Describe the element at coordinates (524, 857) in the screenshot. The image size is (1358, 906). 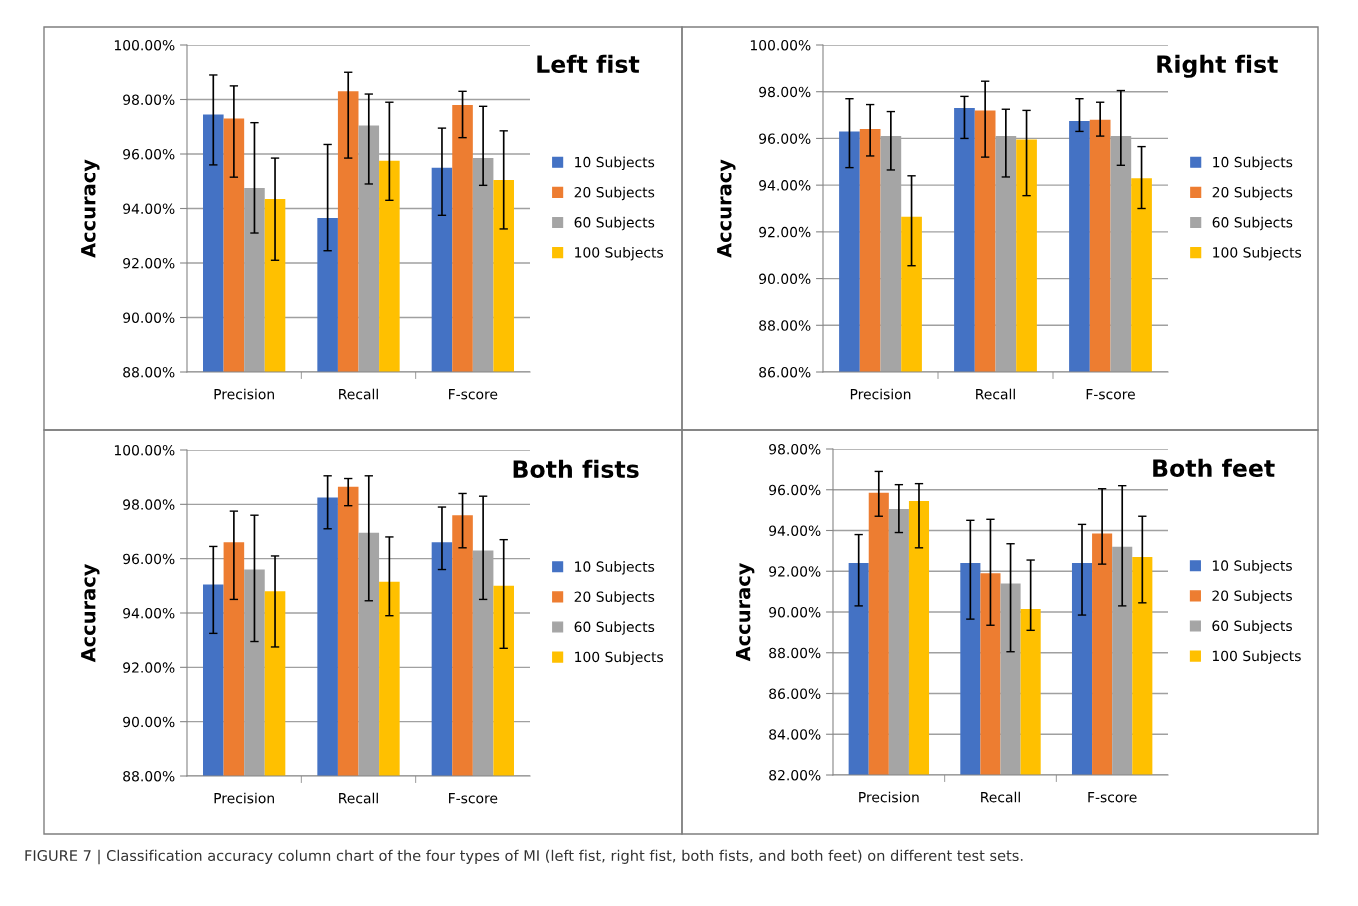
I see `caption: FIGURE 7 | Classification accuracy column chart of the four types of MI (left fist, right fist, both fists, and both feet) on different test sets.` at that location.